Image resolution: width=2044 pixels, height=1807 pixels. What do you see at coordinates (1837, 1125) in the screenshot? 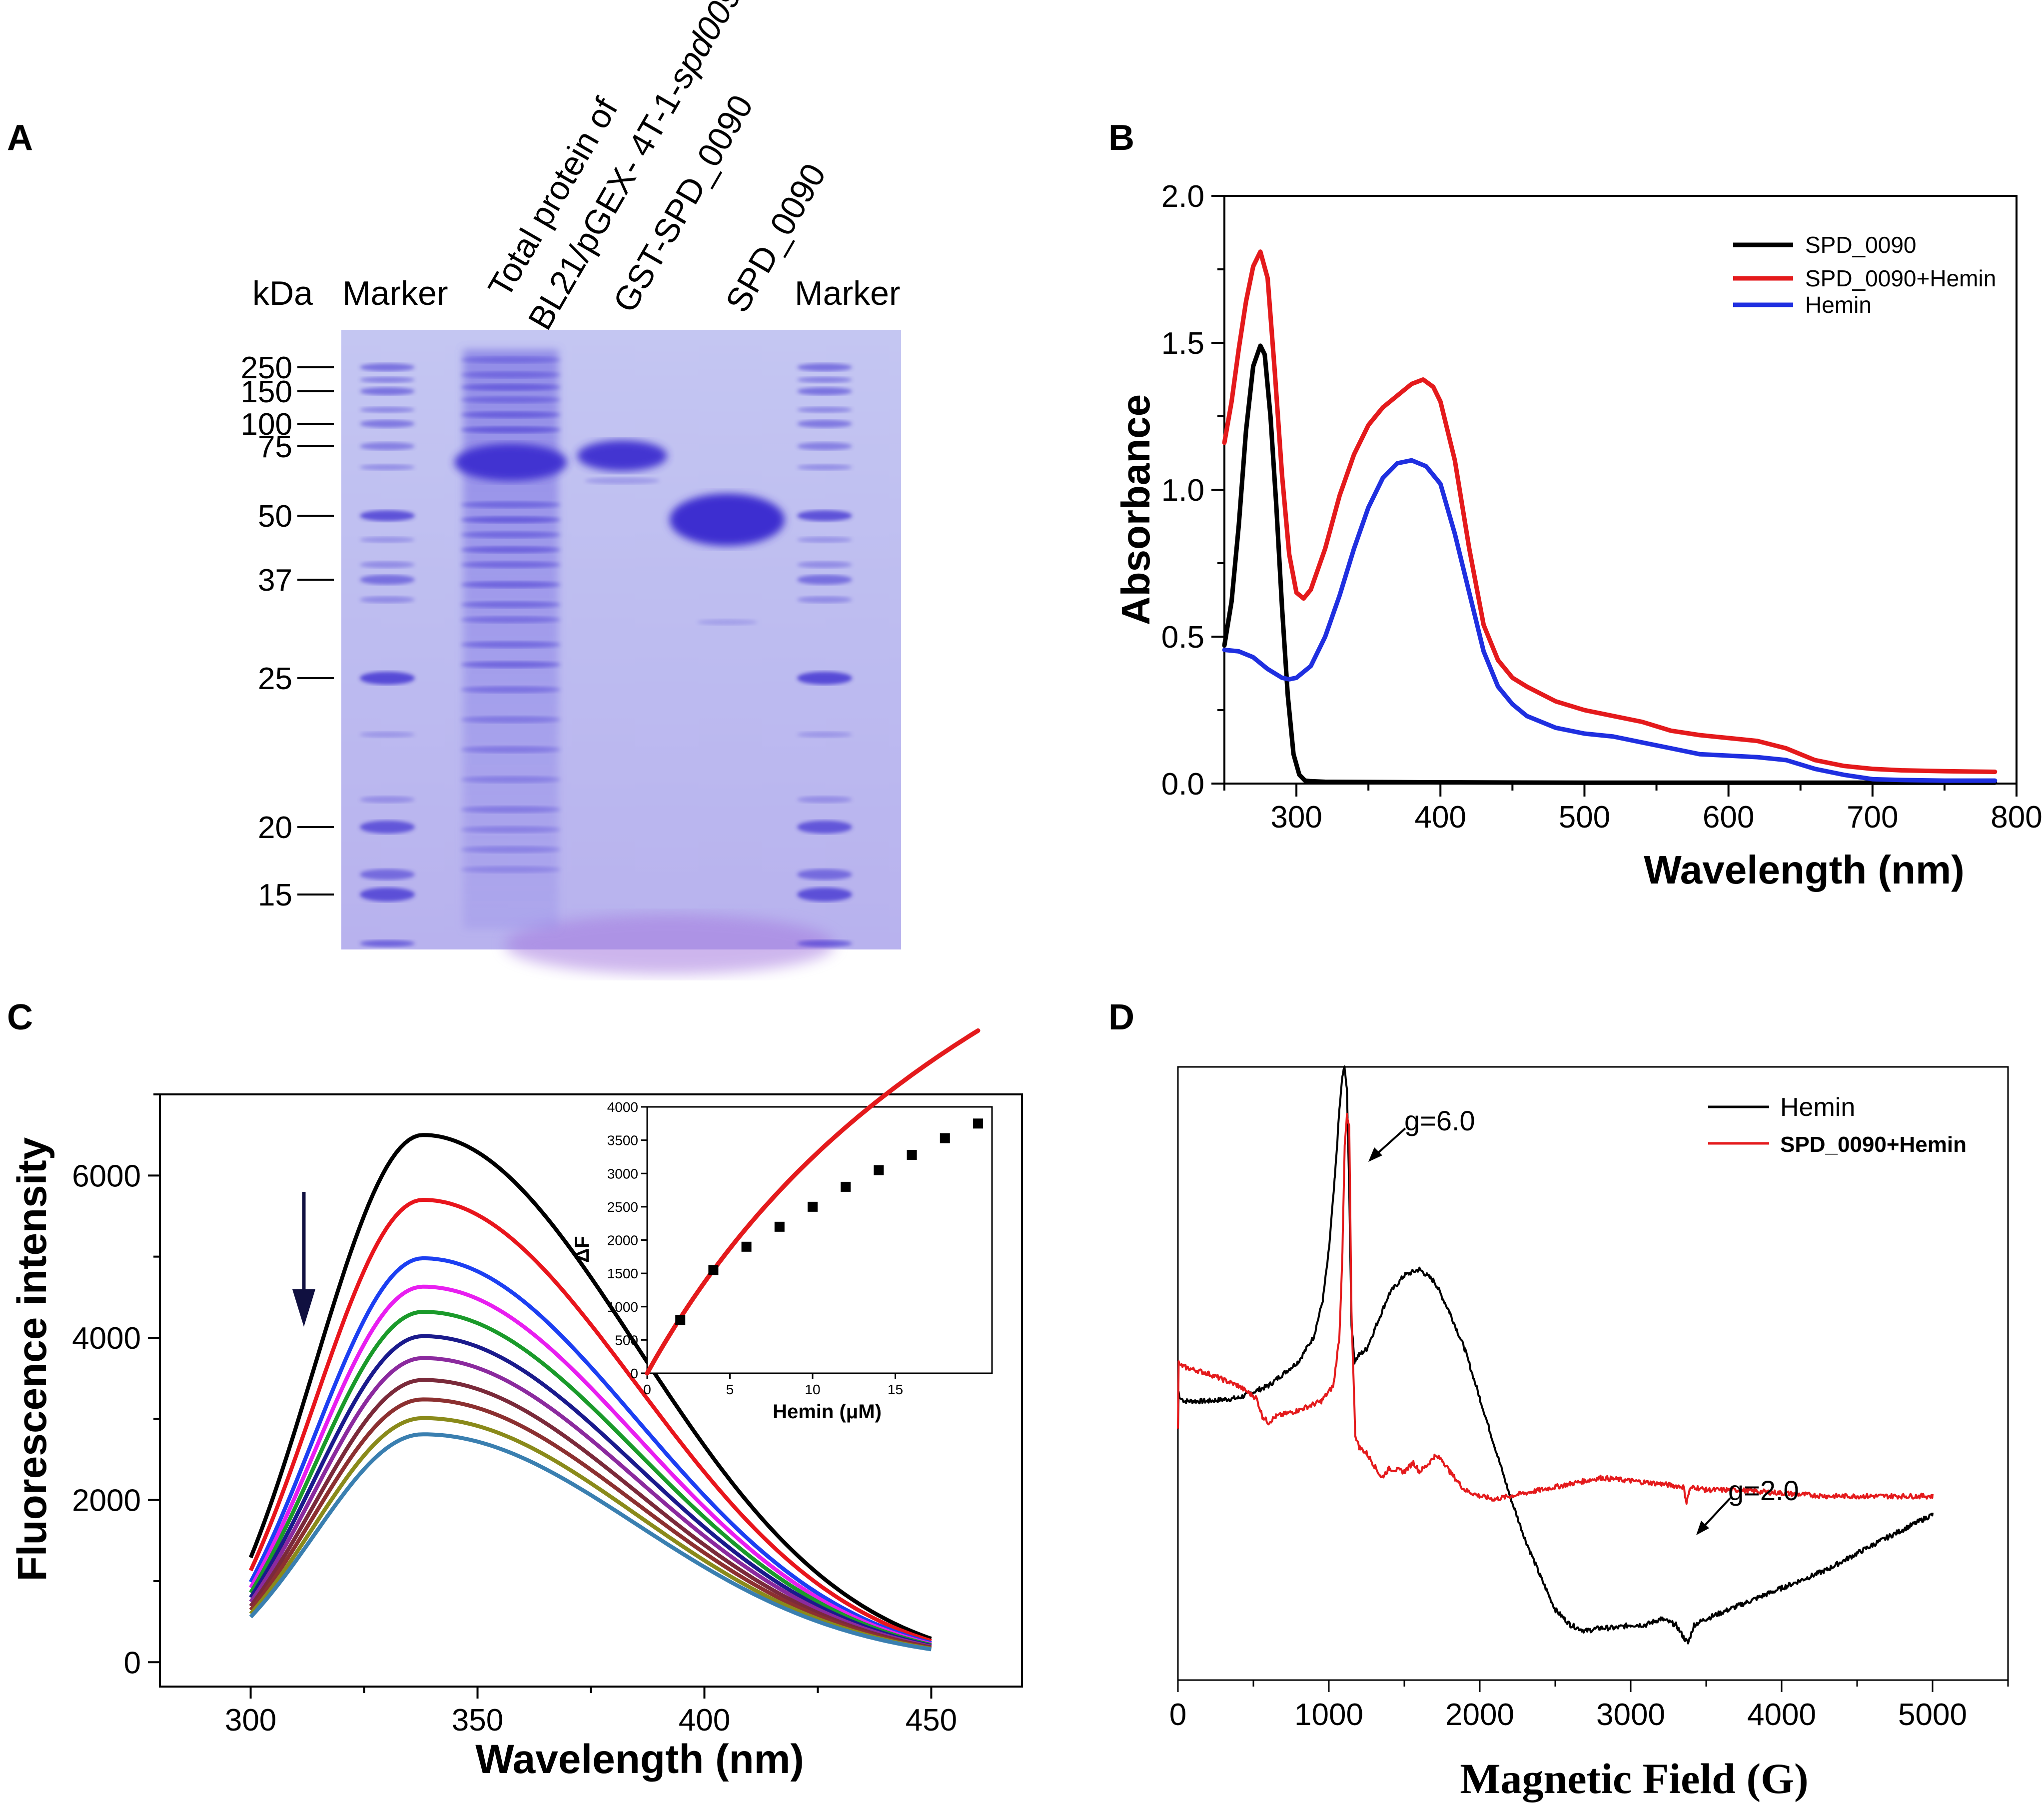
I see `chart-d-legend: Hemin SPD_0090+Hemin` at bounding box center [1837, 1125].